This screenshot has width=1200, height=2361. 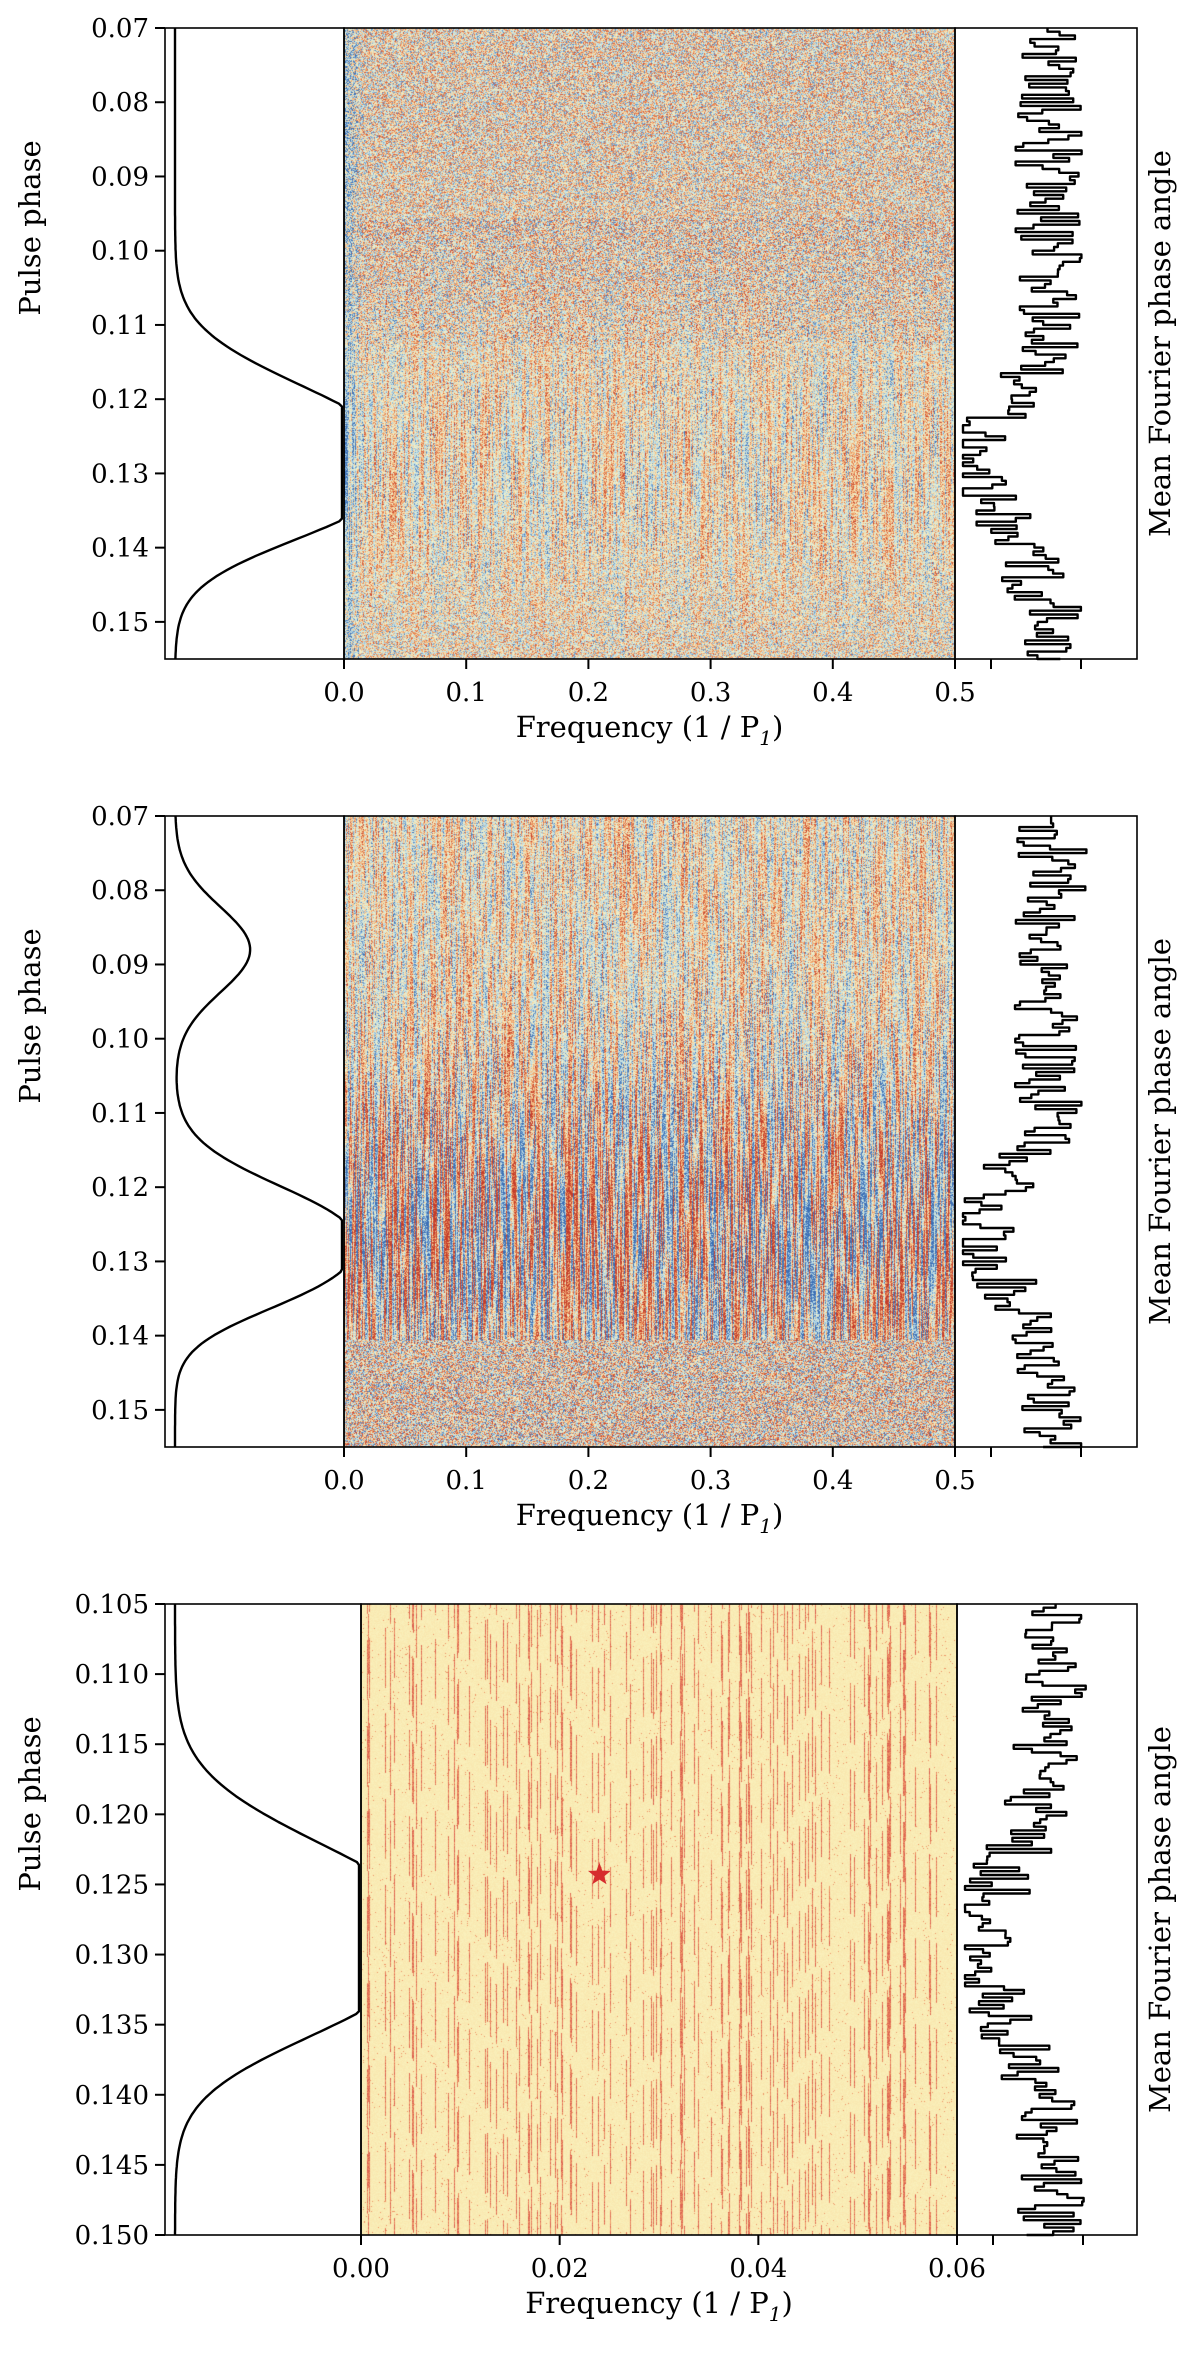 I want to click on y-tick-label: 0.105, so click(x=112, y=1605).